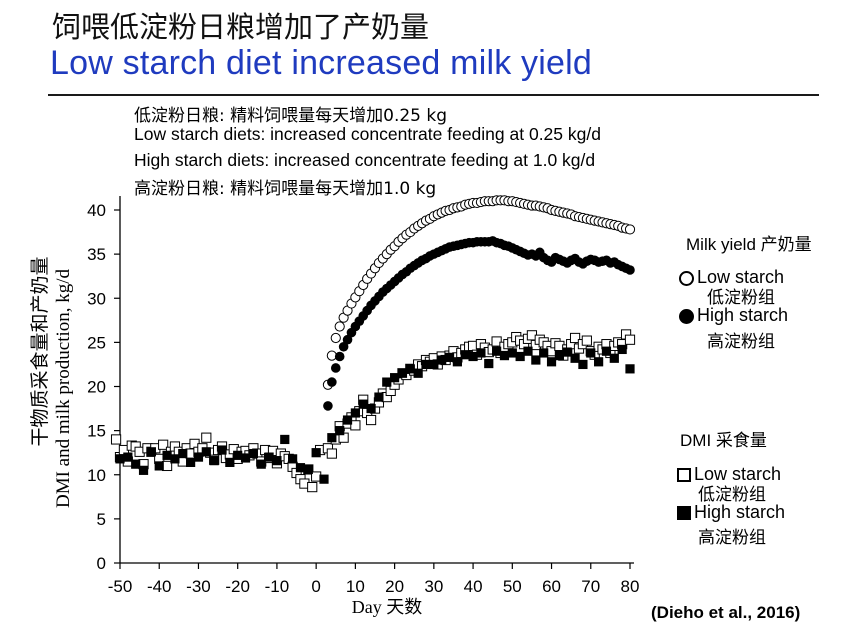 The width and height of the screenshot is (849, 631). Describe the element at coordinates (387, 607) in the screenshot. I see `x-axis-label: Day 天数` at that location.